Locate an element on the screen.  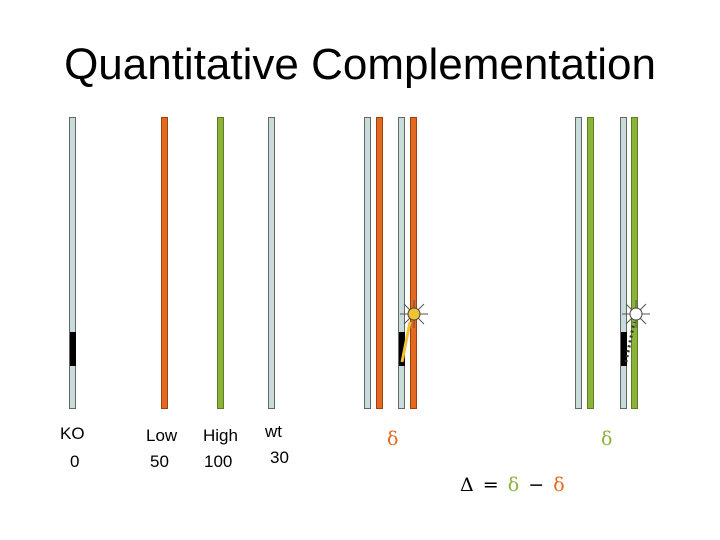
hybrid-low-deletion-mark is located at coordinates (402, 349).